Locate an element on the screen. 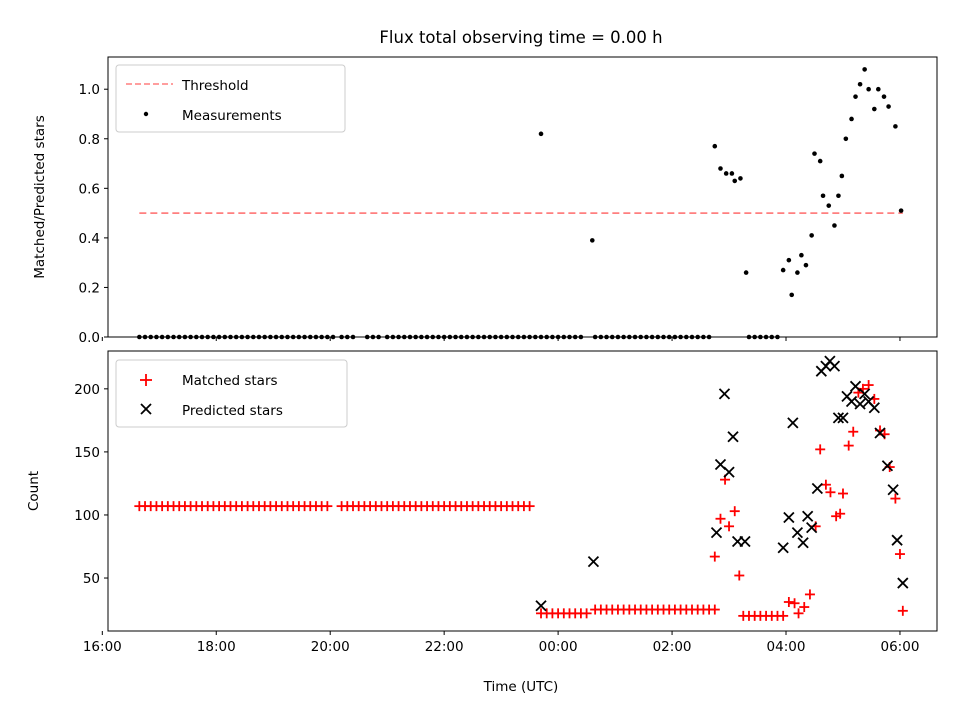 The width and height of the screenshot is (960, 720). y-tick-label: 0.8 is located at coordinates (89, 140).